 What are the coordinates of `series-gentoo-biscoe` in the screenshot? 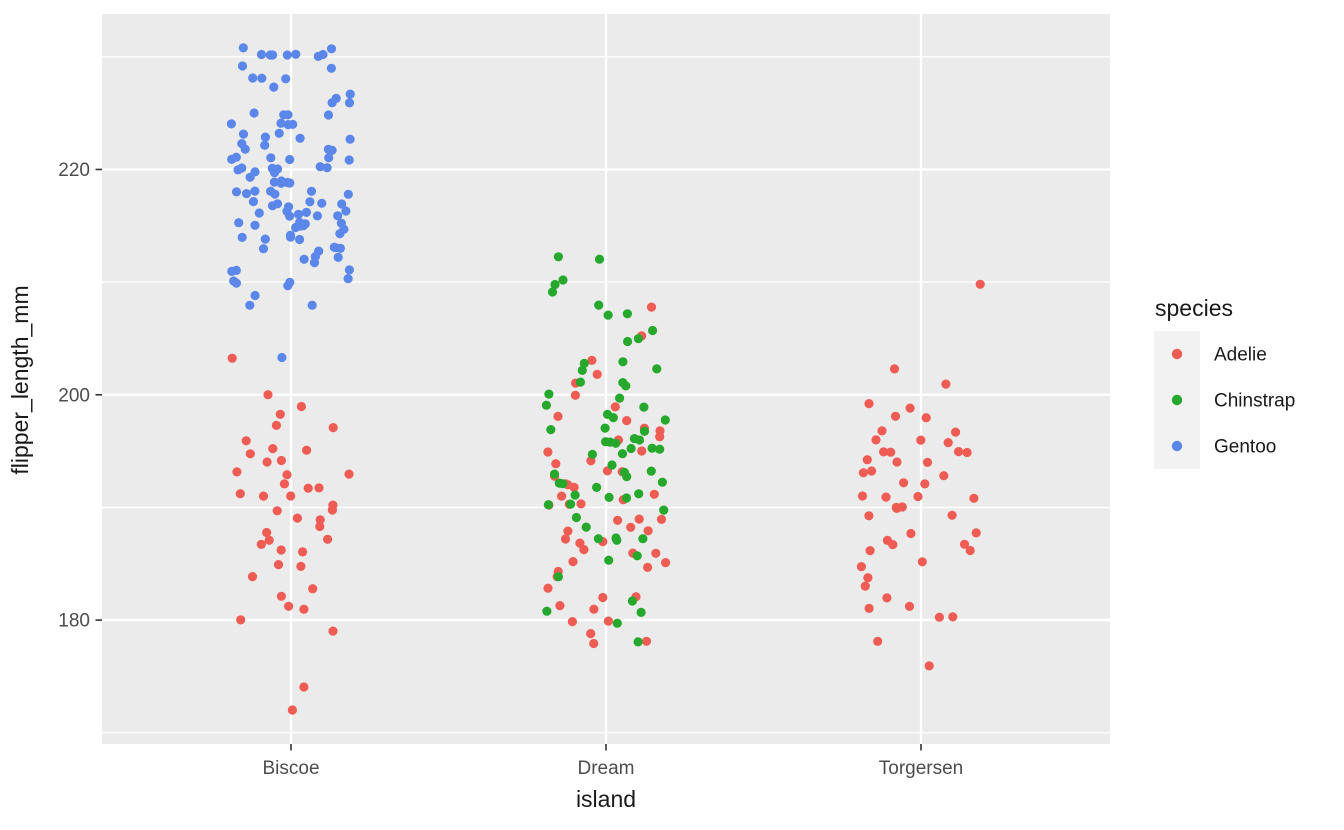 It's located at (290, 203).